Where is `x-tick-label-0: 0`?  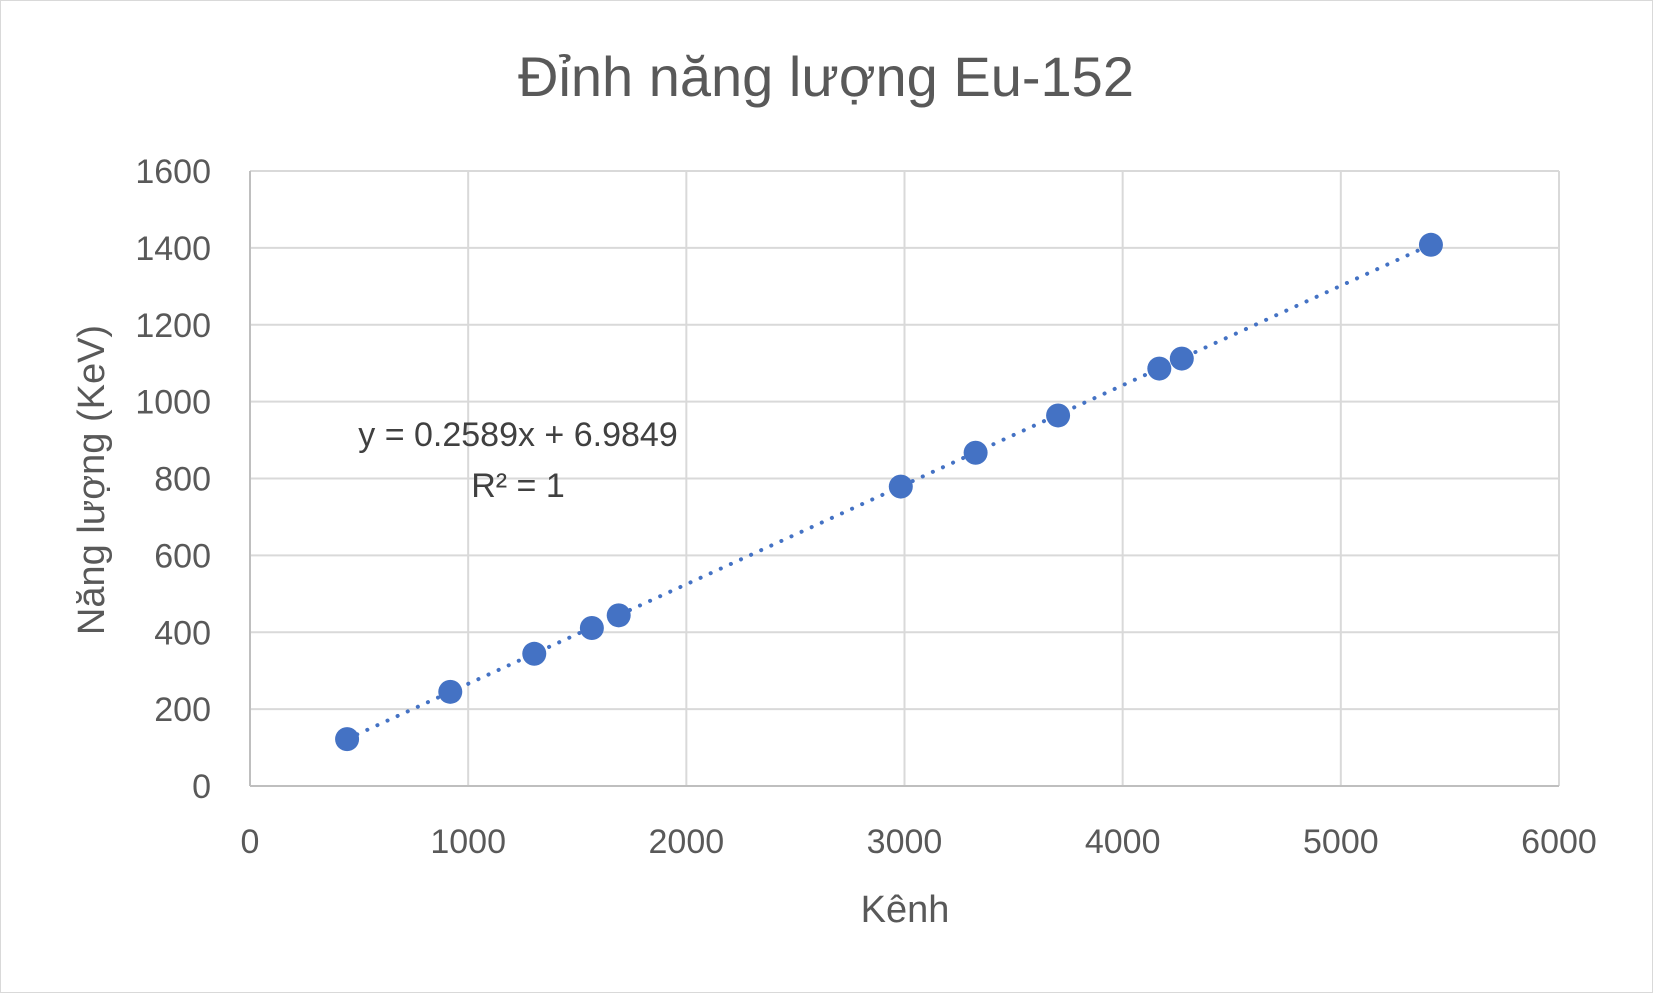 x-tick-label-0: 0 is located at coordinates (250, 842).